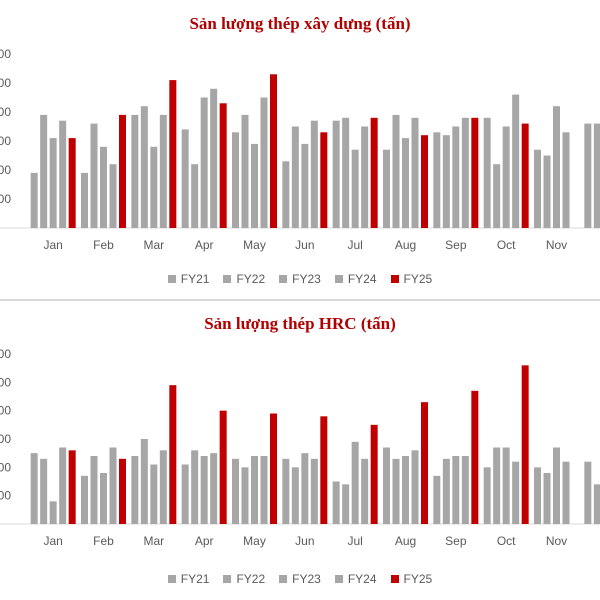 This screenshot has height=600, width=600. What do you see at coordinates (405, 245) in the screenshot?
I see `x-tick-label: Aug` at bounding box center [405, 245].